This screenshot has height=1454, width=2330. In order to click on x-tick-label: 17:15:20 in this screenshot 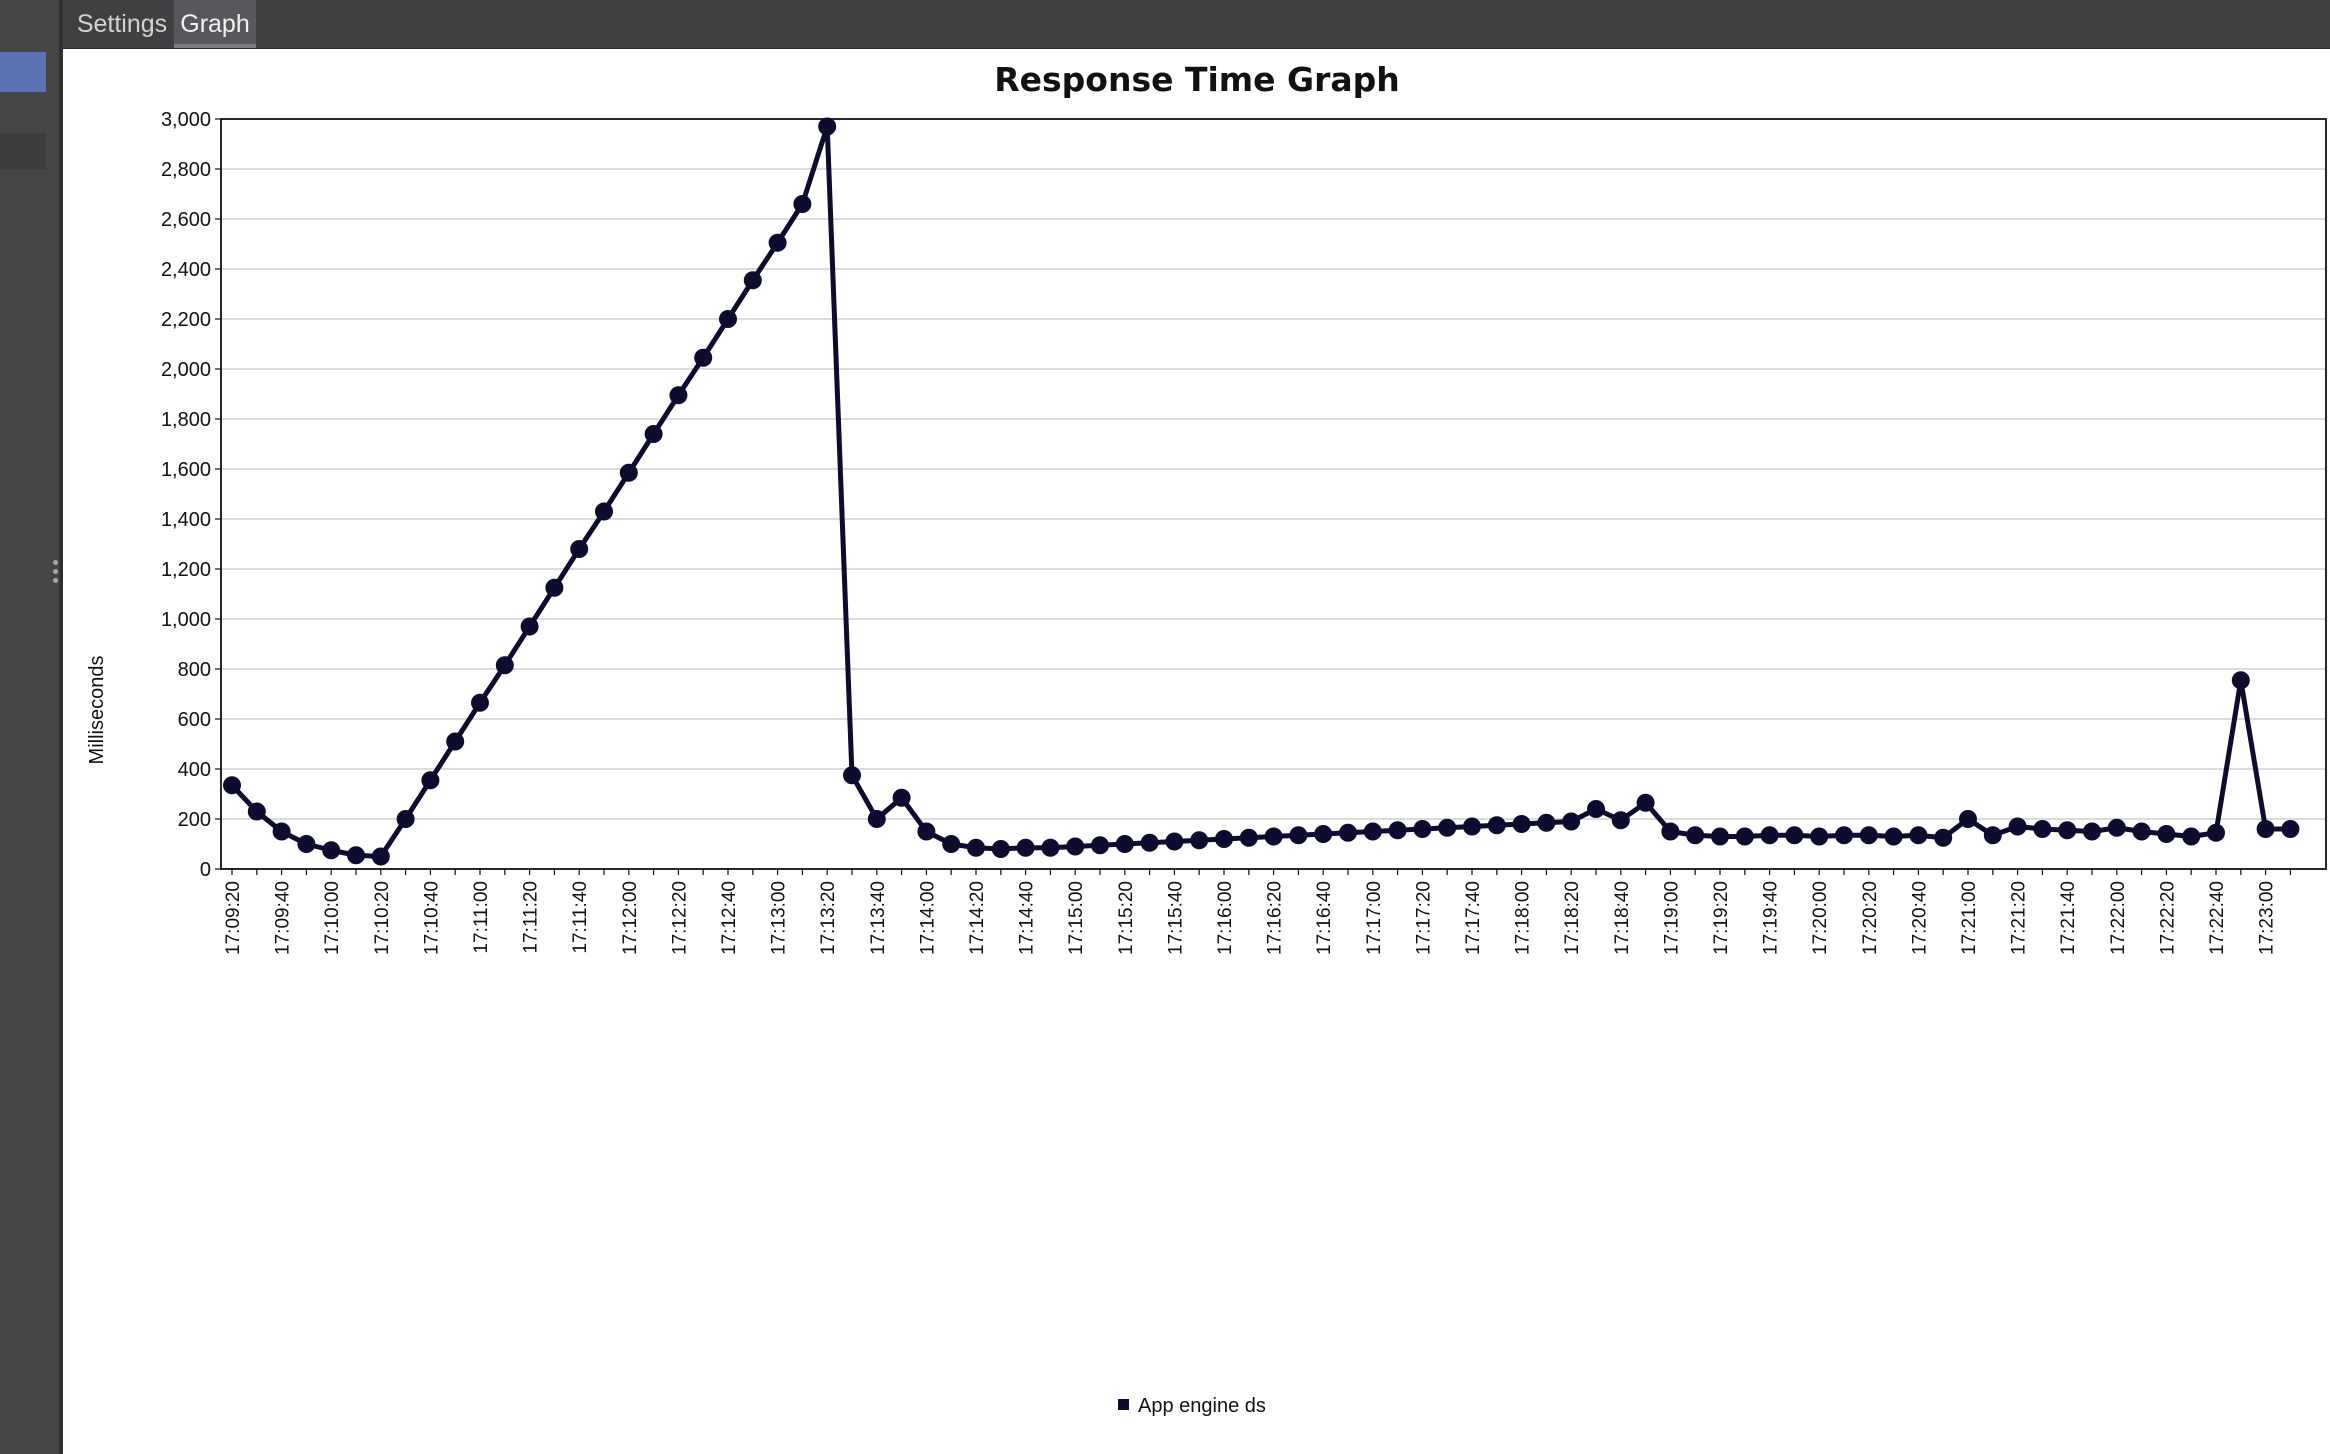, I will do `click(1126, 918)`.